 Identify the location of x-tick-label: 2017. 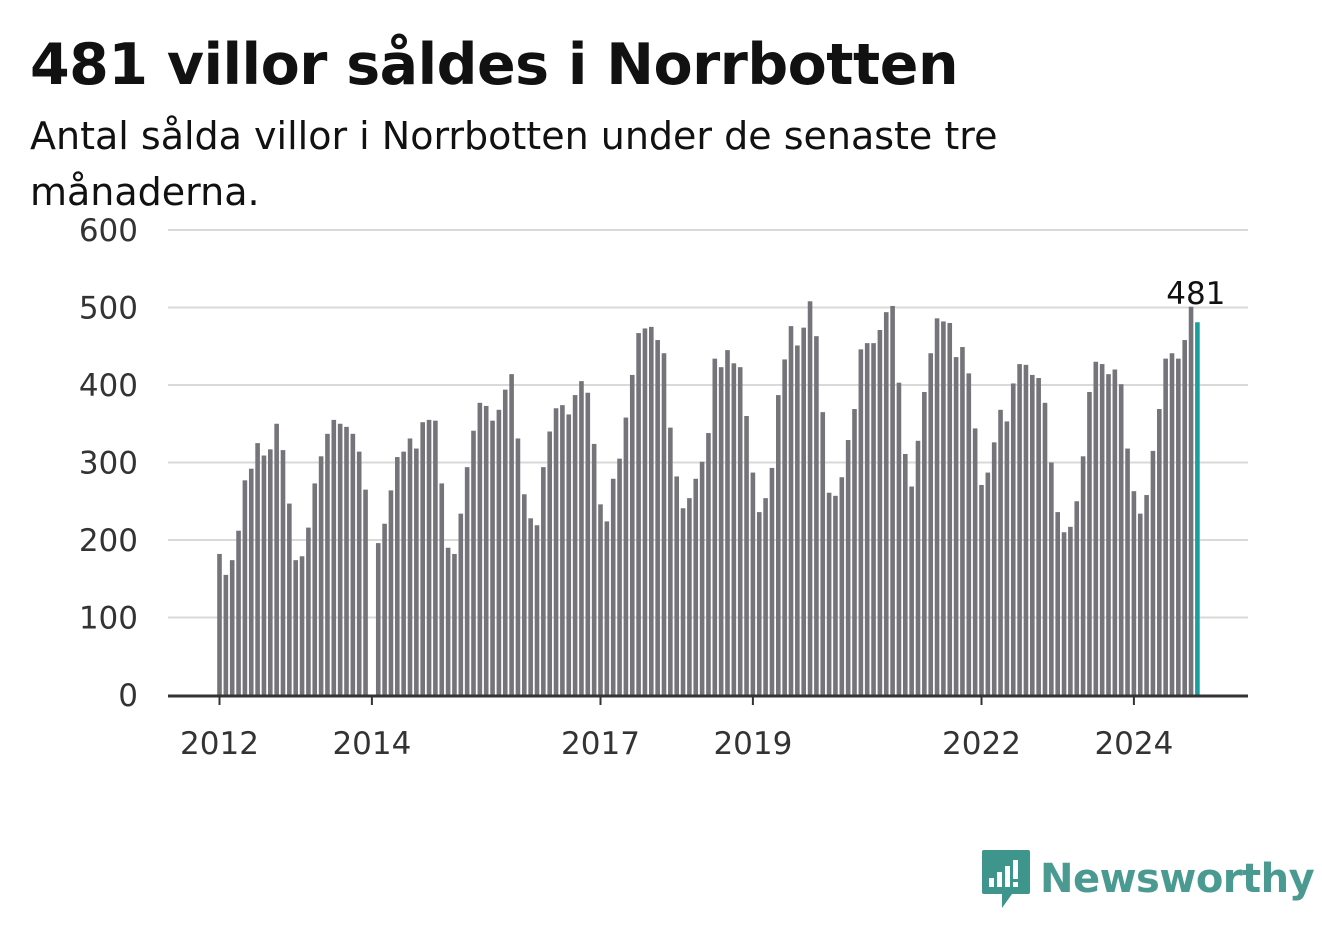
(600, 744).